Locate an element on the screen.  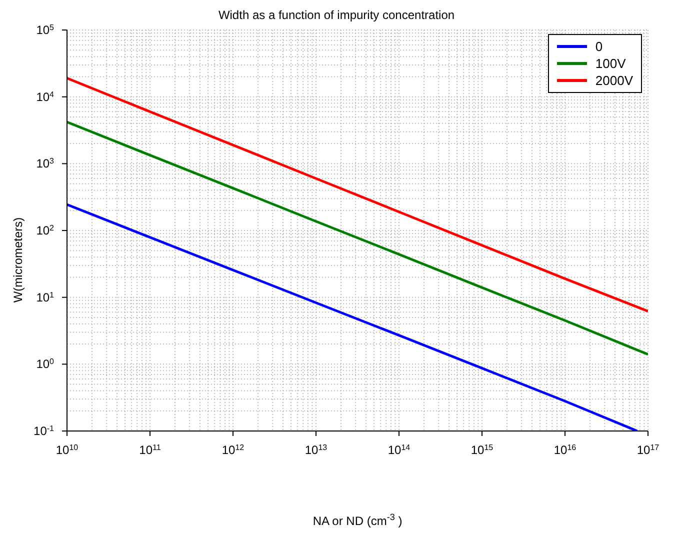
y-tick-label: 10$^{-1}$ is located at coordinates (44, 431).